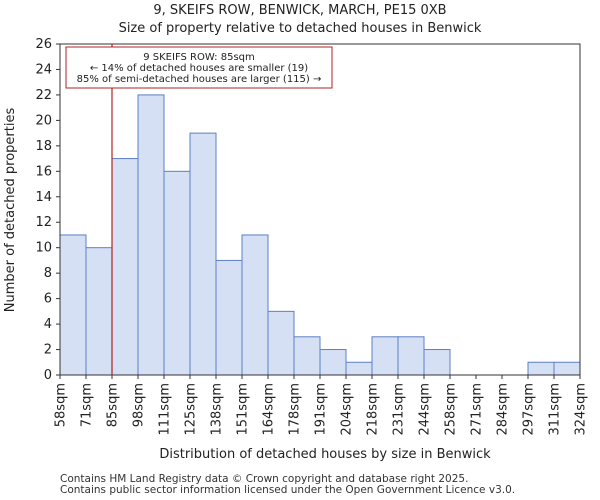 This screenshot has width=600, height=500. Describe the element at coordinates (477, 409) in the screenshot. I see `x-tick-label: 271sqm` at that location.